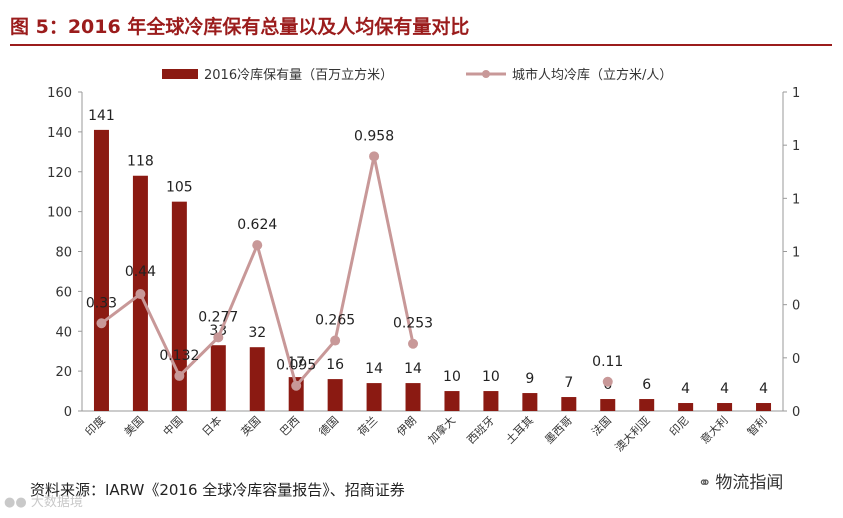 Image resolution: width=843 pixels, height=518 pixels. I want to click on legend-line-label: 城市人均冷库（立方米/人）, so click(592, 75).